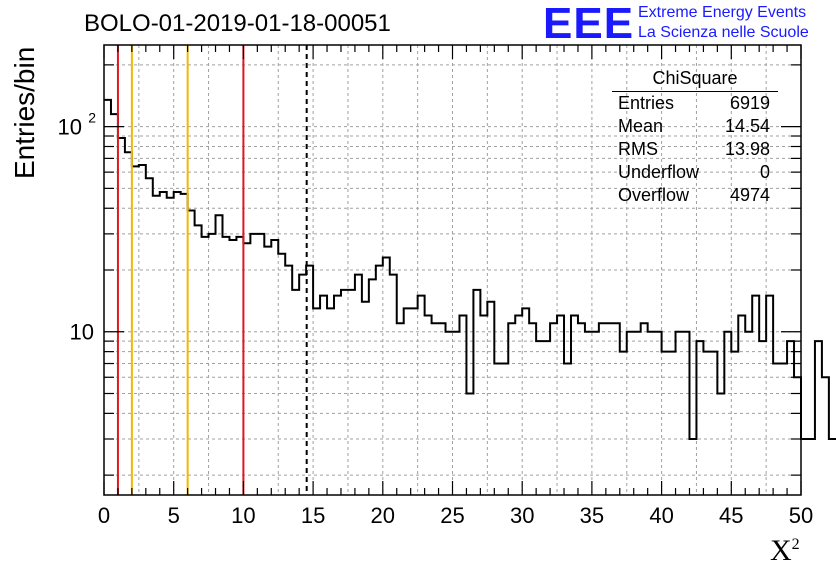 The height and width of the screenshot is (572, 836). I want to click on stats-row-underflow: Underflow 0, so click(695, 172).